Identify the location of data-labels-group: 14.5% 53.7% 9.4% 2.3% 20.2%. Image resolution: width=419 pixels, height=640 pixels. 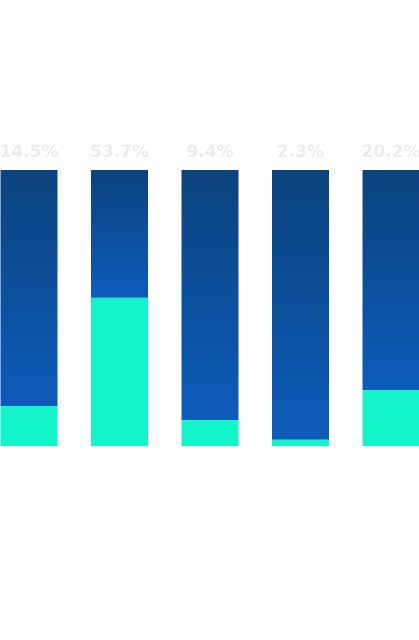
(209, 152).